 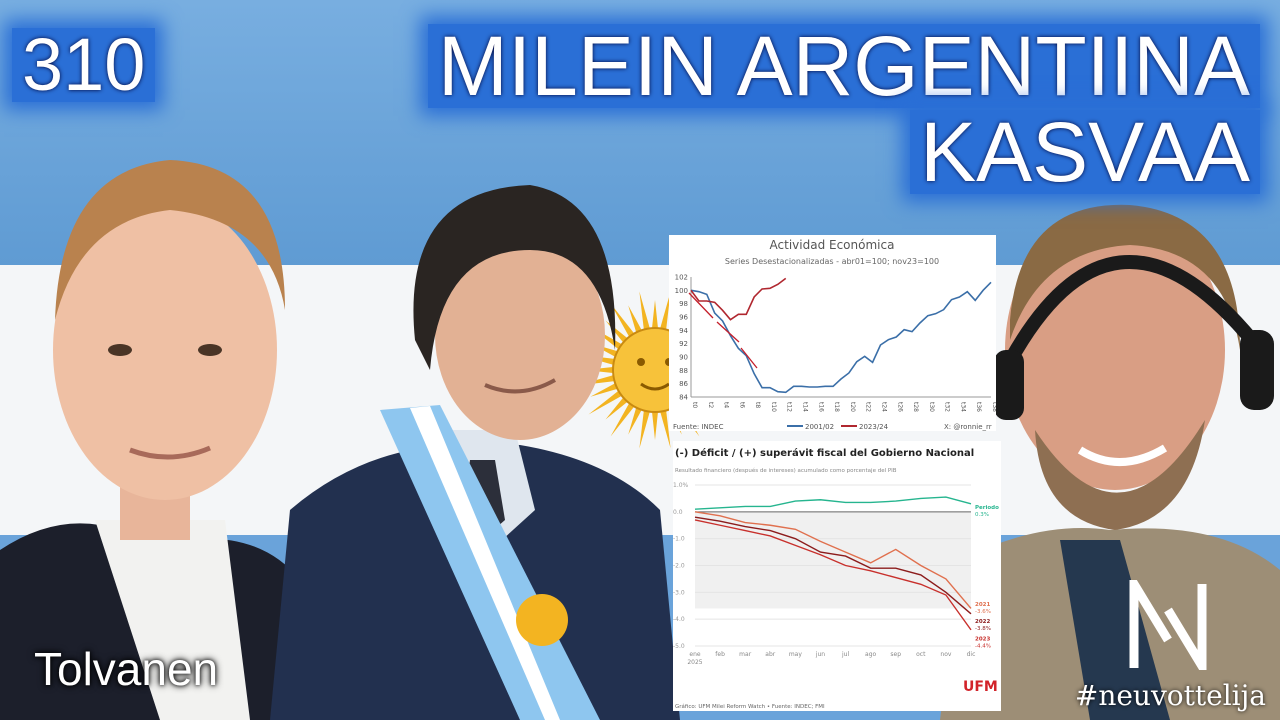 What do you see at coordinates (683, 371) in the screenshot?
I see `y-tick-label: 88` at bounding box center [683, 371].